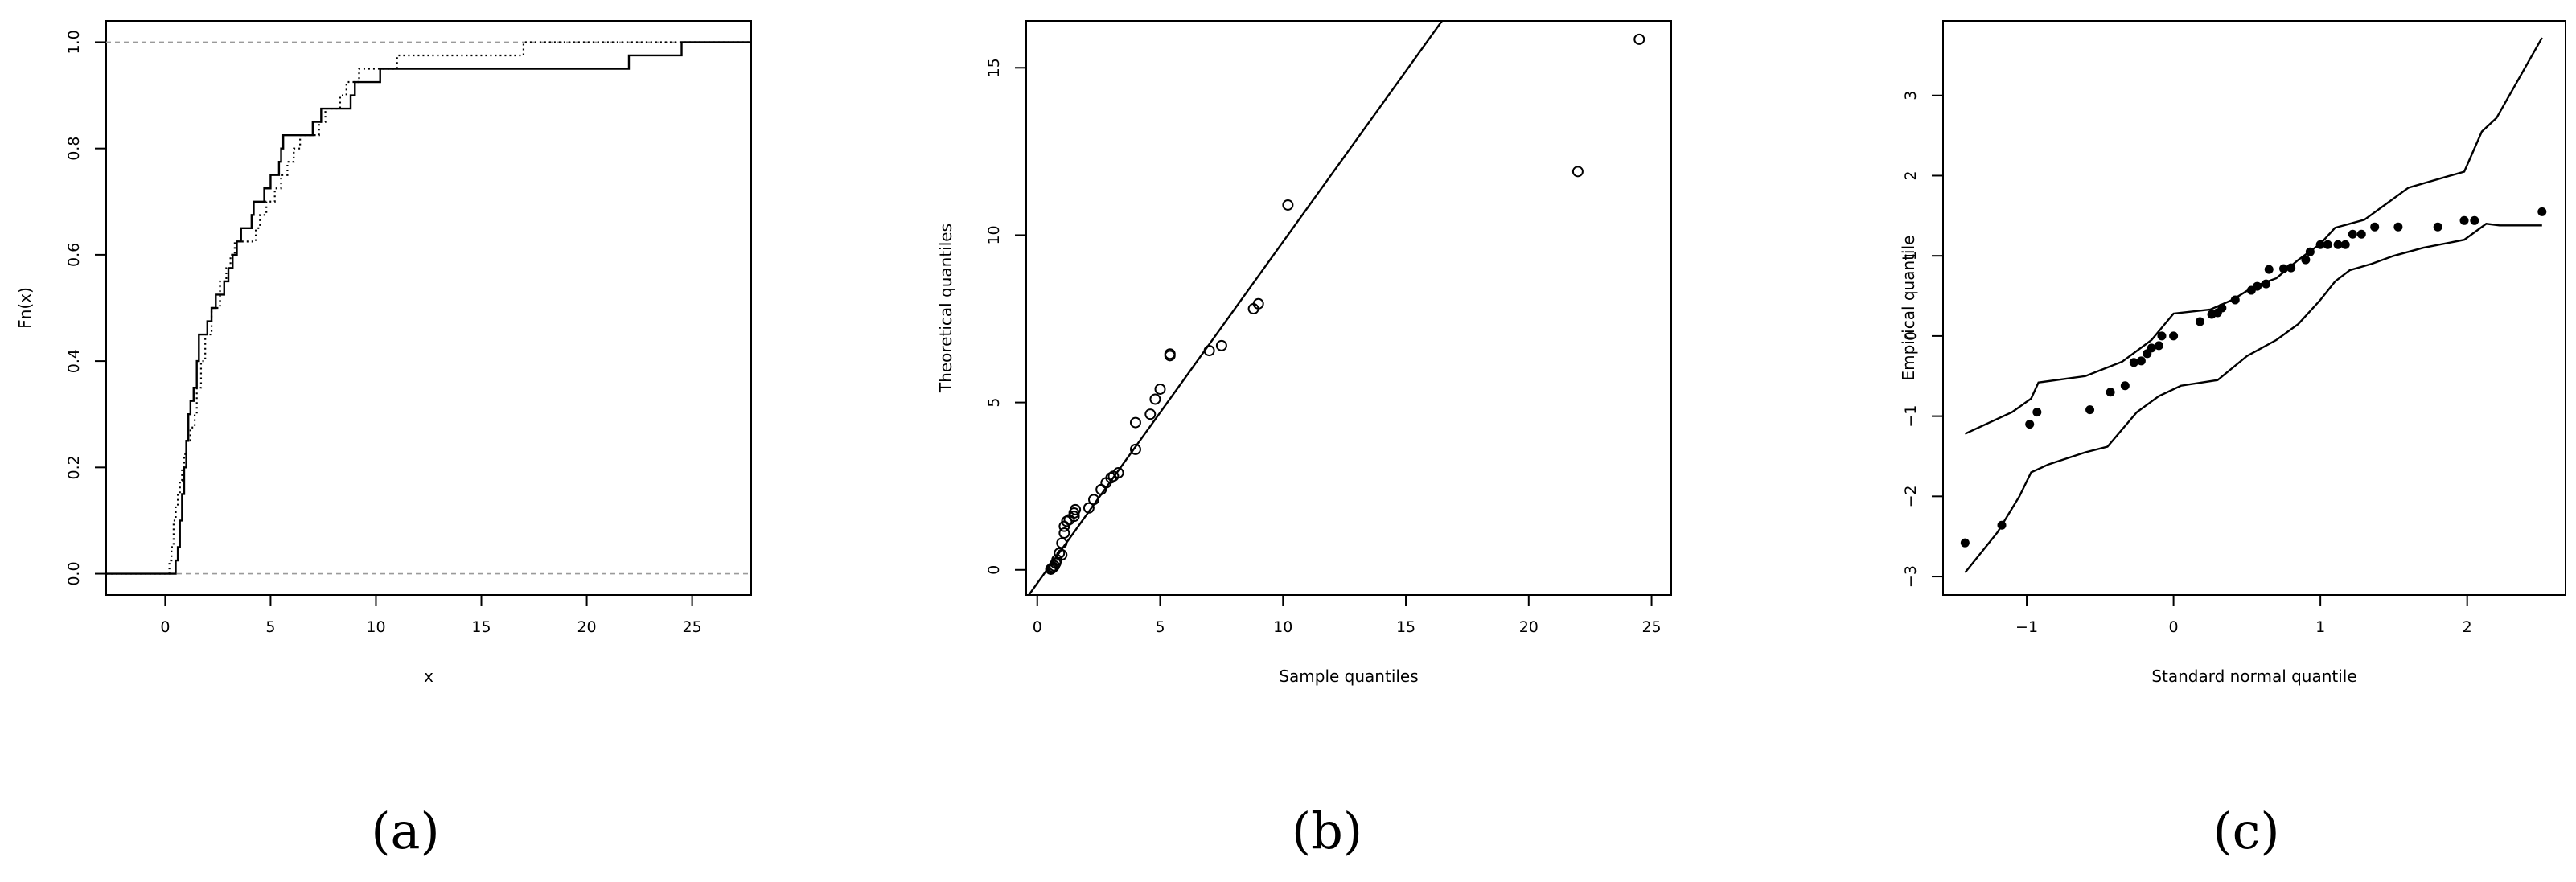 The width and height of the screenshot is (2576, 882). What do you see at coordinates (74, 42) in the screenshot?
I see `y-tick-label: 1.0` at bounding box center [74, 42].